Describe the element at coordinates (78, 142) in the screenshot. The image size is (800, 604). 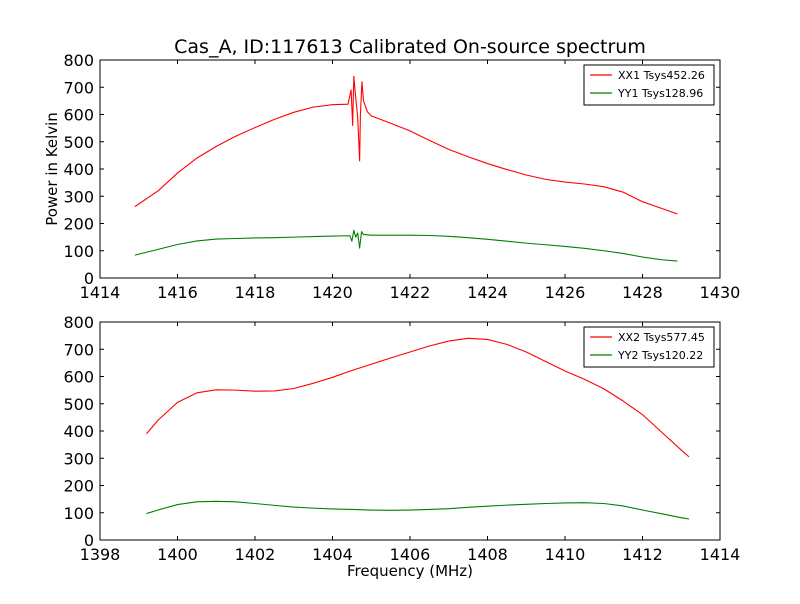
I see `top-y-tick-label: 500` at that location.